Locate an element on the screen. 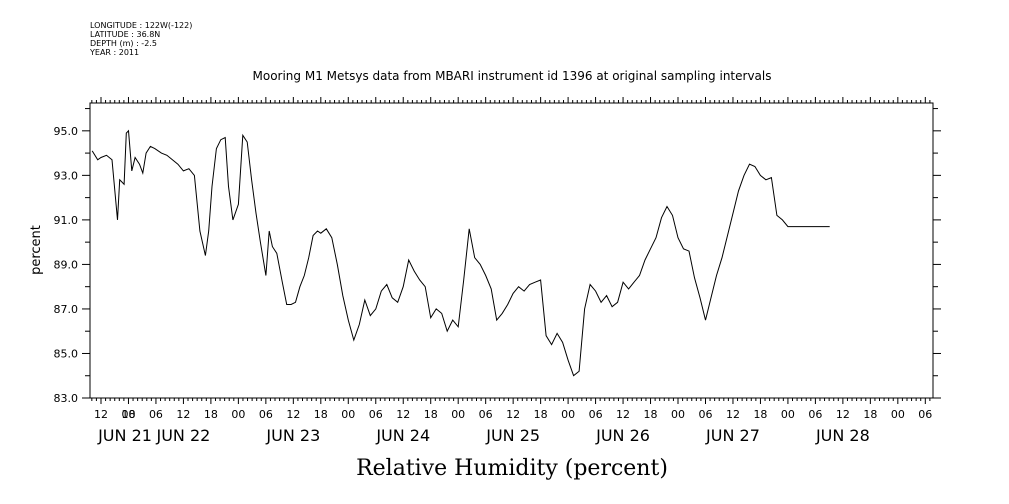 Image resolution: width=1009 pixels, height=504 pixels. x-axis-label: Relative Humidity (percent) is located at coordinates (512, 468).